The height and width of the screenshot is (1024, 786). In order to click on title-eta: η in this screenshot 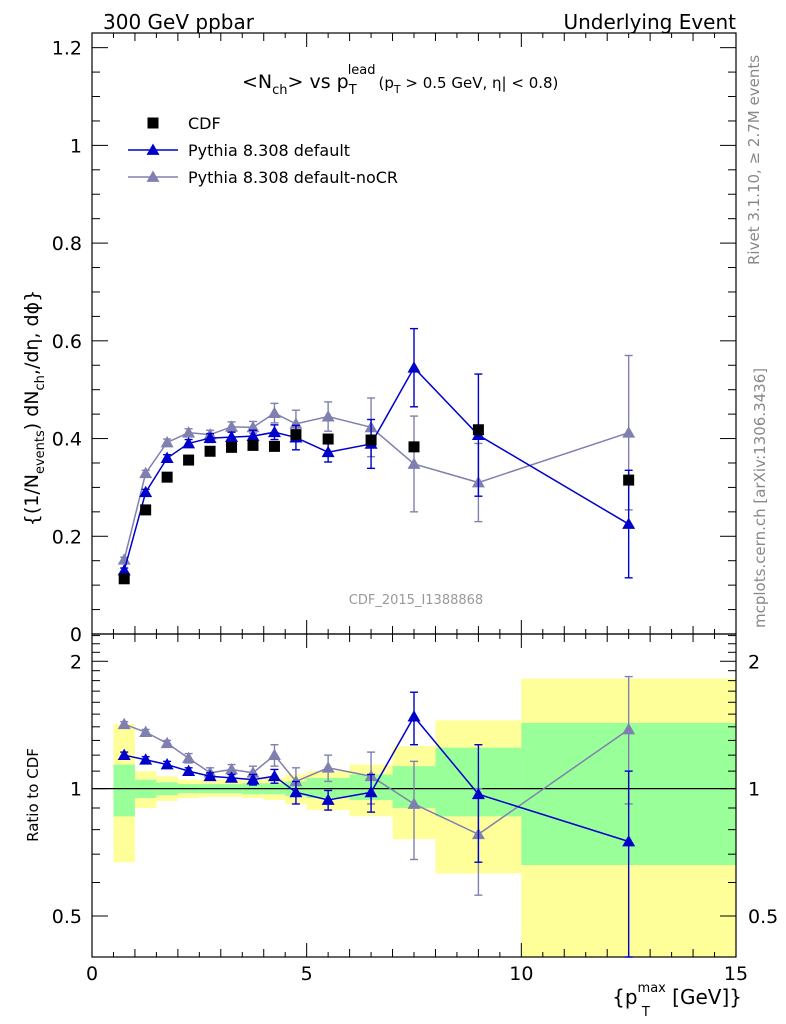, I will do `click(497, 83)`.